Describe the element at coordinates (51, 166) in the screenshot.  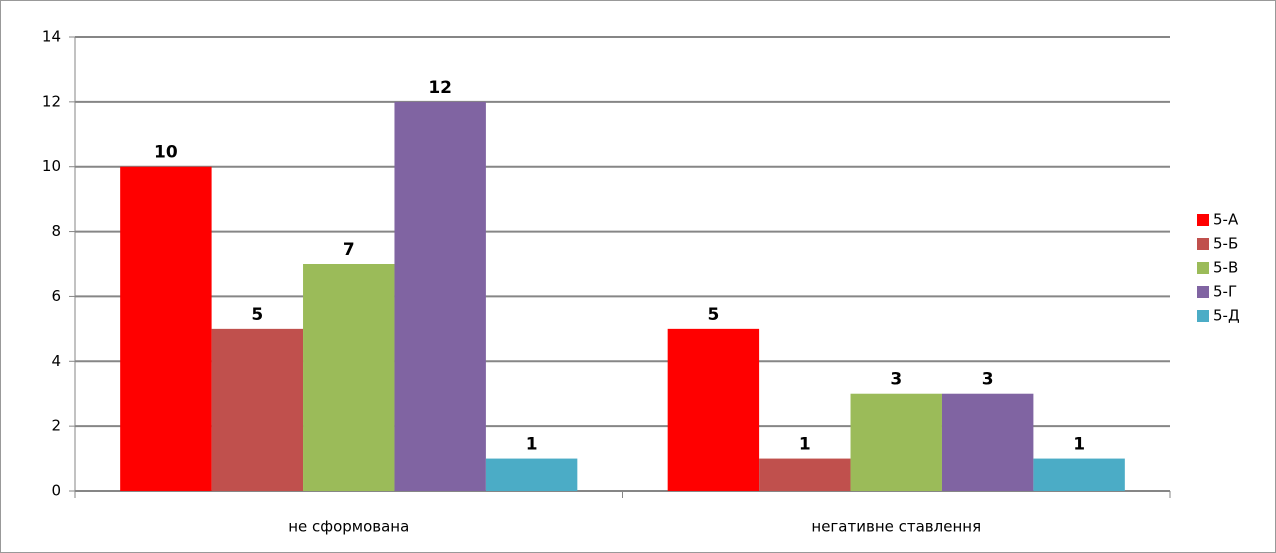
I see `y-tick-label: 10` at that location.